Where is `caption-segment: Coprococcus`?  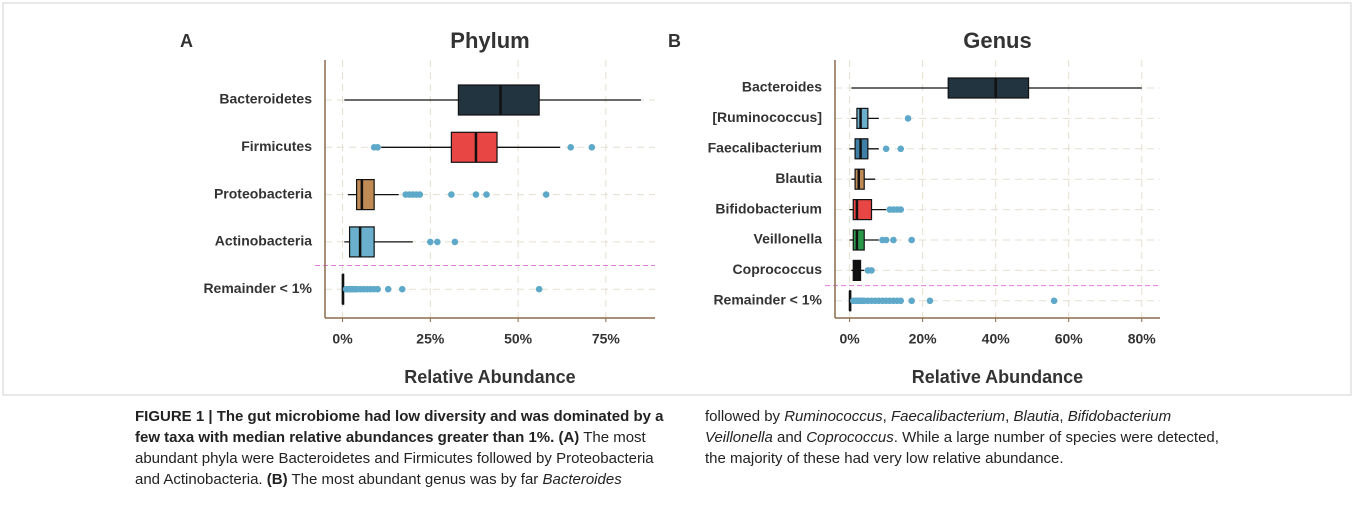
caption-segment: Coprococcus is located at coordinates (850, 437).